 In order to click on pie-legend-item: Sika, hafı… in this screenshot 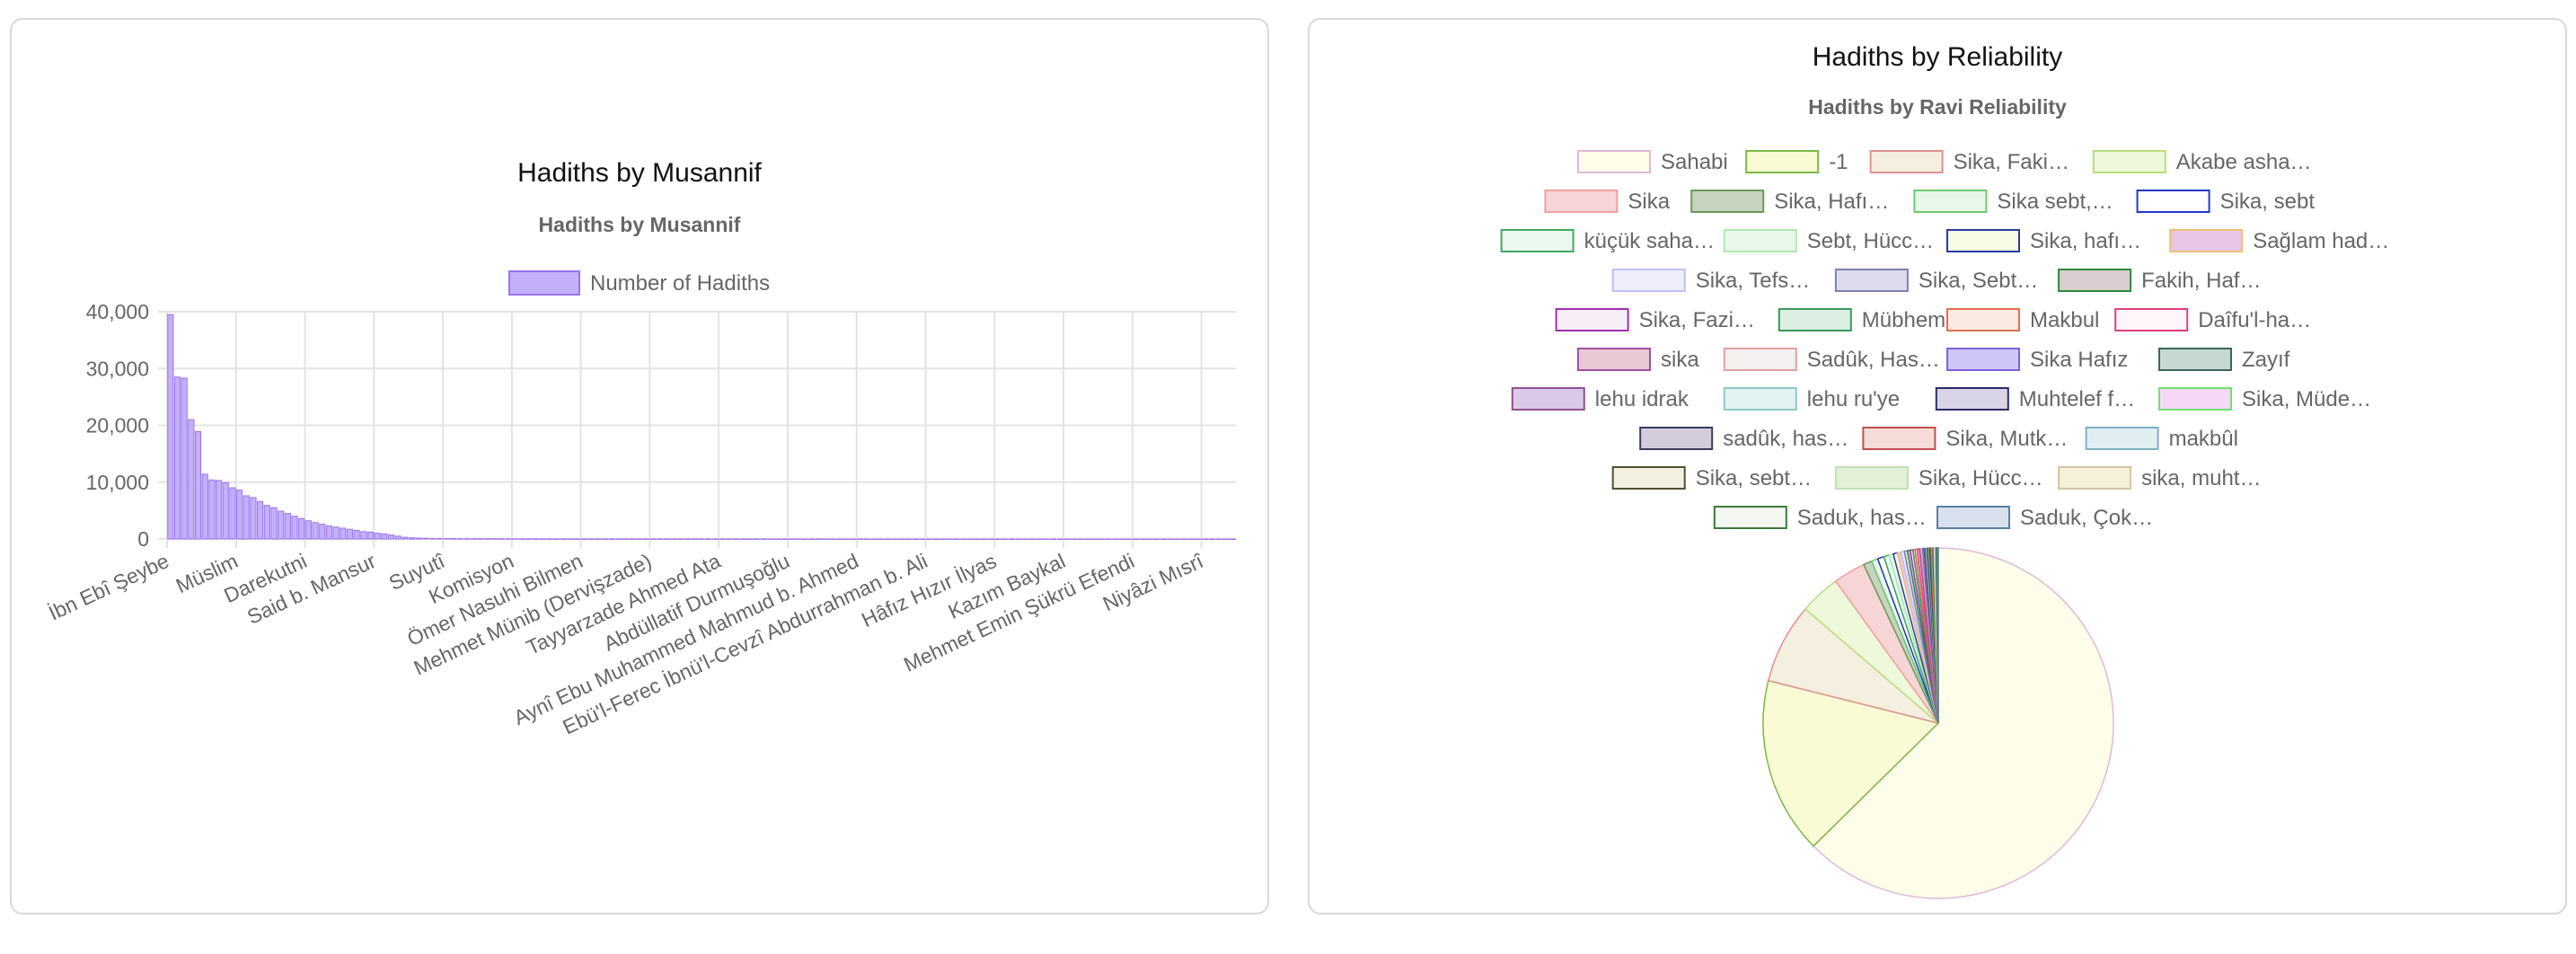, I will do `click(2043, 241)`.